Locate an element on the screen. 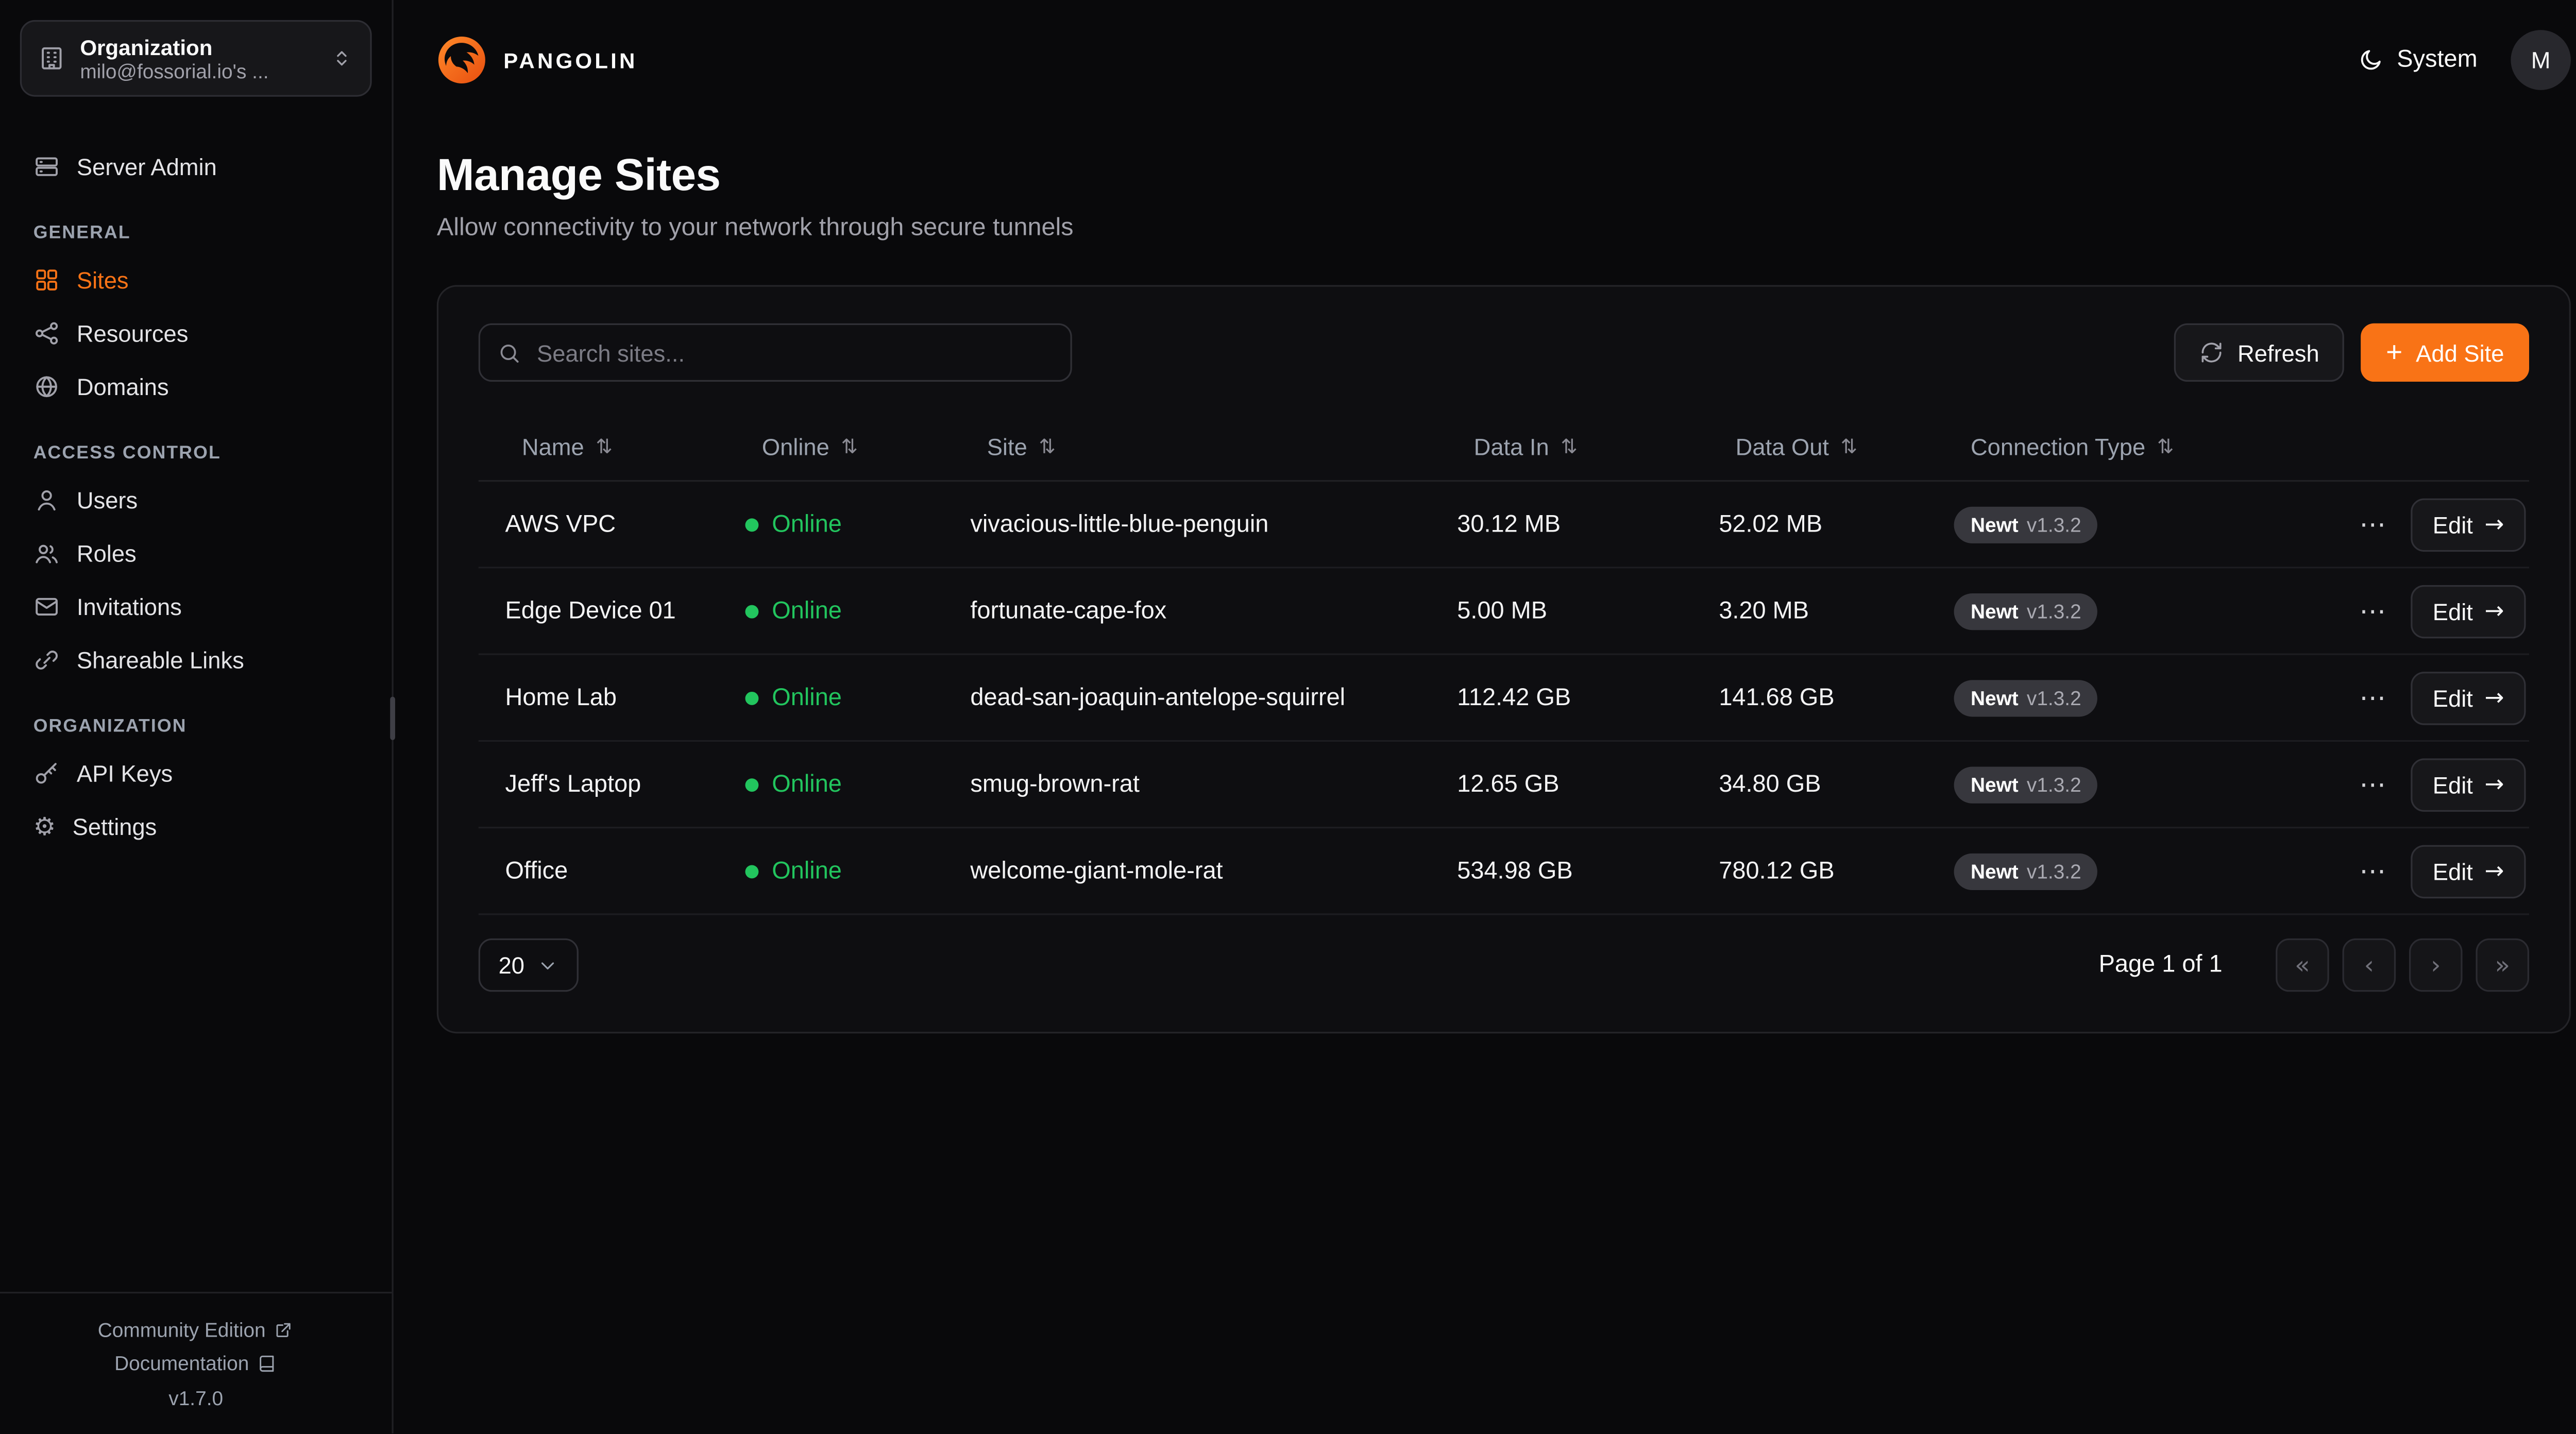 The width and height of the screenshot is (2576, 1434). nav-heading-general: GENERAL is located at coordinates (82, 233).